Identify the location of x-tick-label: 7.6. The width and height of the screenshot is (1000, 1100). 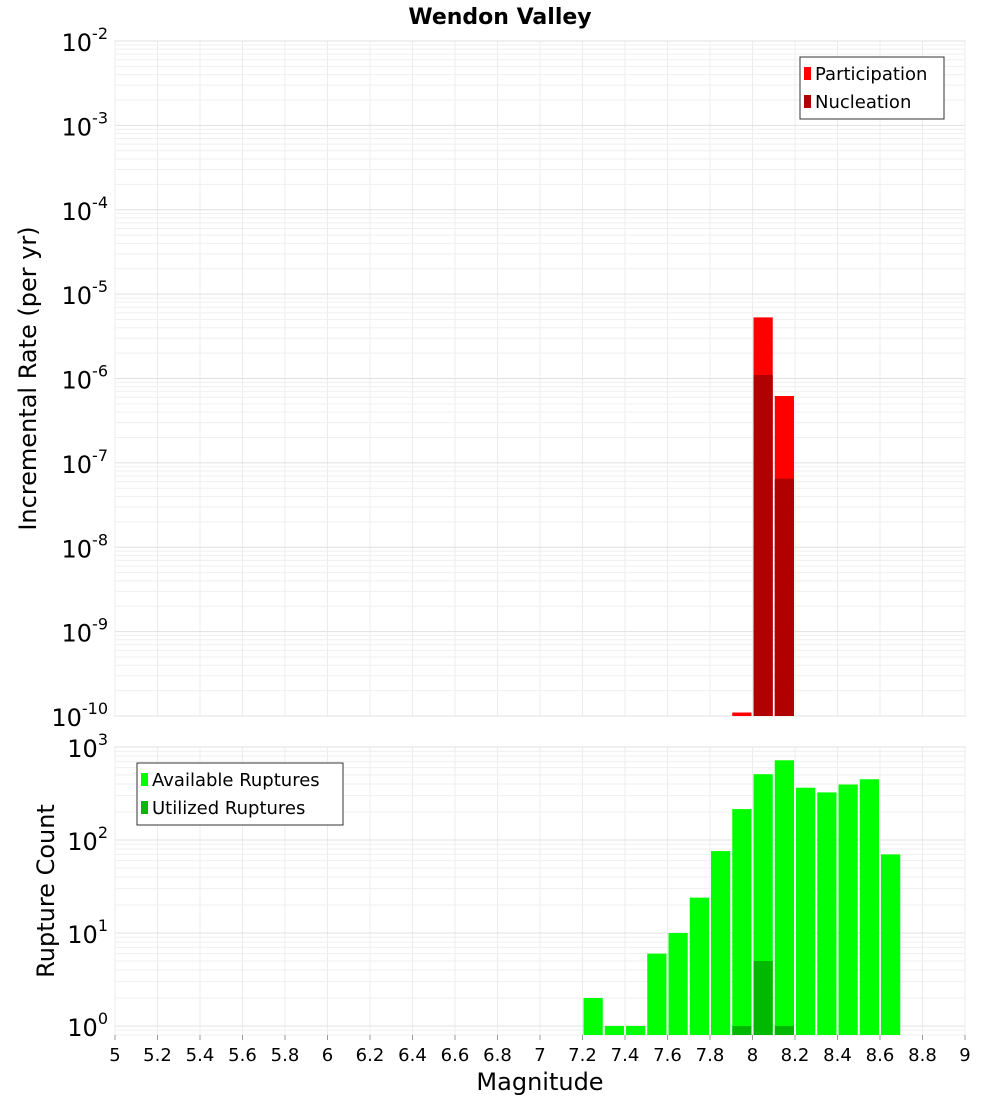
(667, 1055).